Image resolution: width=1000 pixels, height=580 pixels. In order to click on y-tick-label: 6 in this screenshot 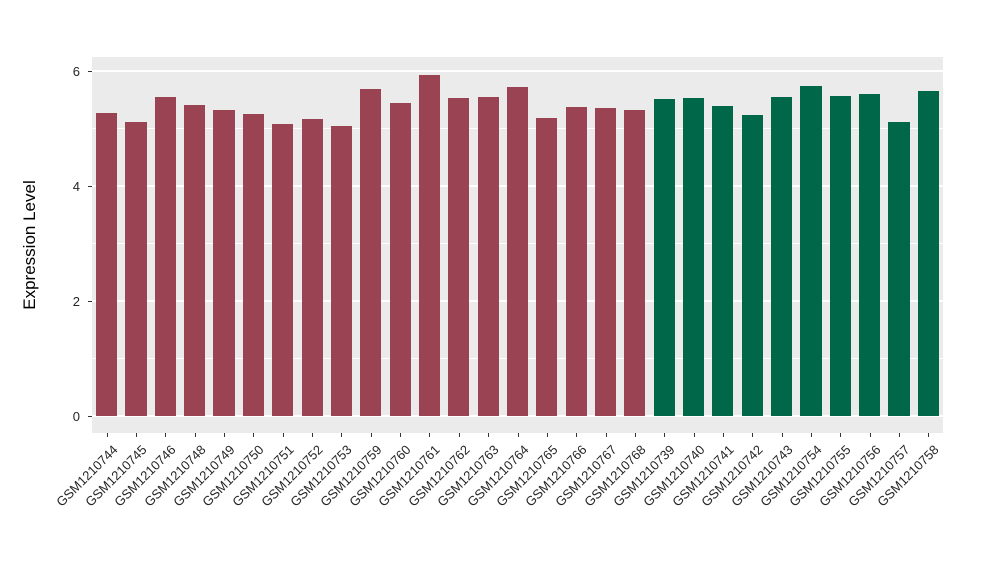, I will do `click(76, 72)`.